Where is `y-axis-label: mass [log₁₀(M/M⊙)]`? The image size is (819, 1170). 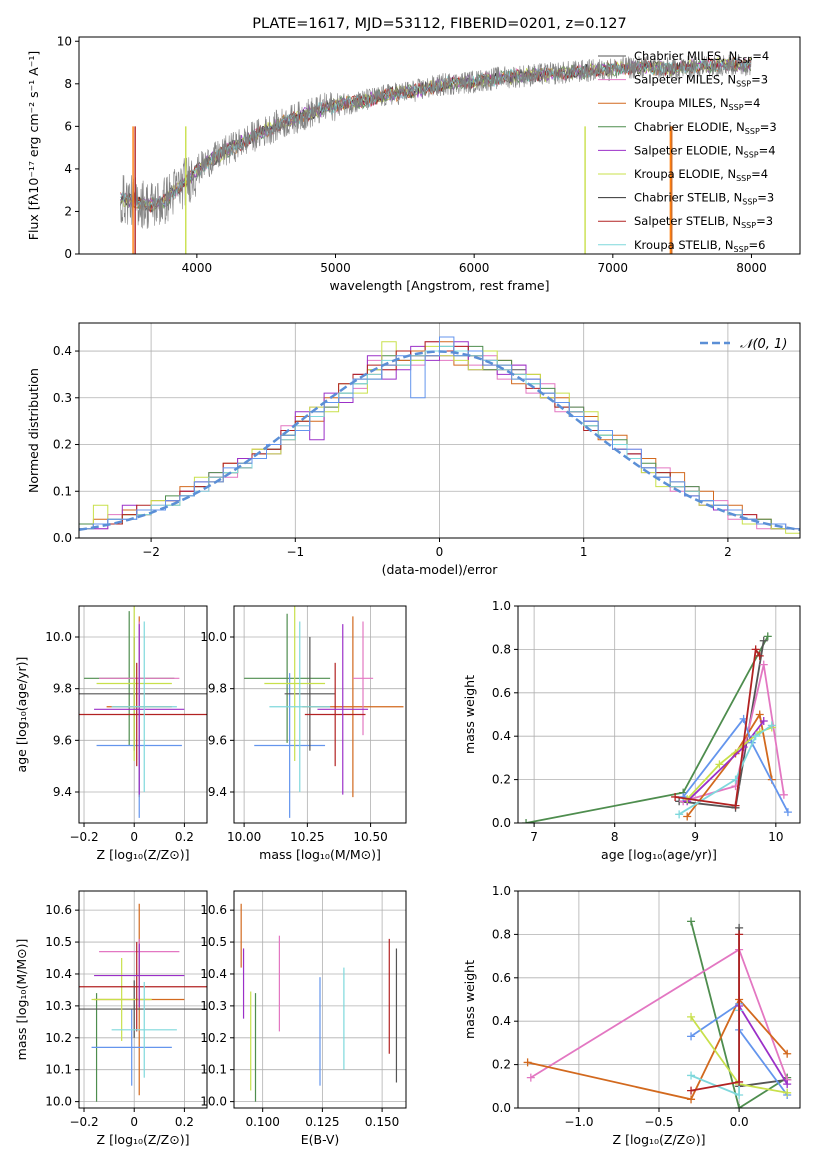
y-axis-label: mass [log₁₀(M/M⊙)] is located at coordinates (21, 1000).